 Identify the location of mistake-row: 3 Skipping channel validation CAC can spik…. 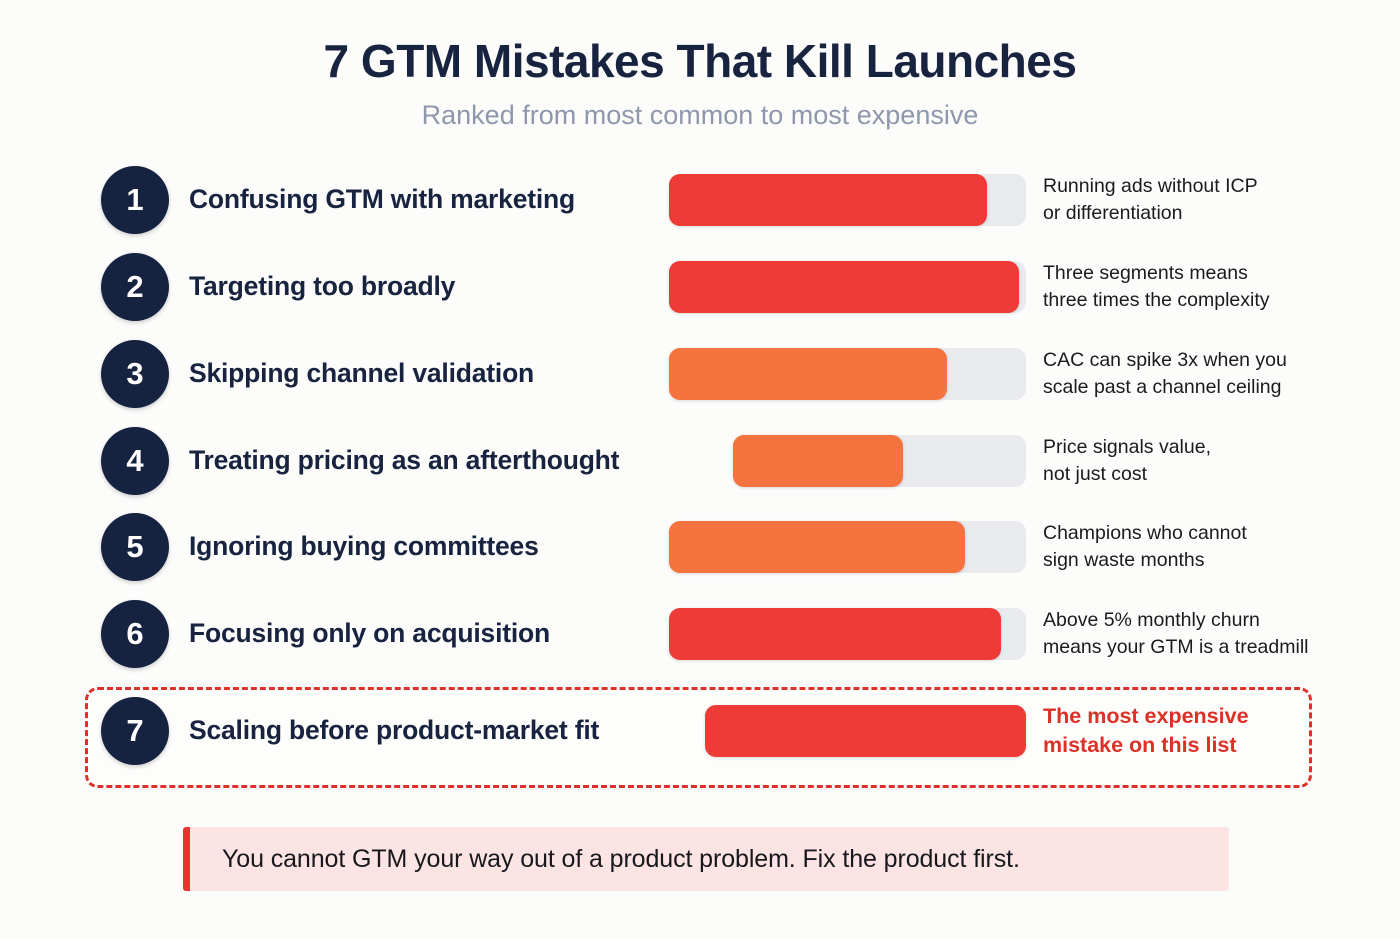
(700, 373).